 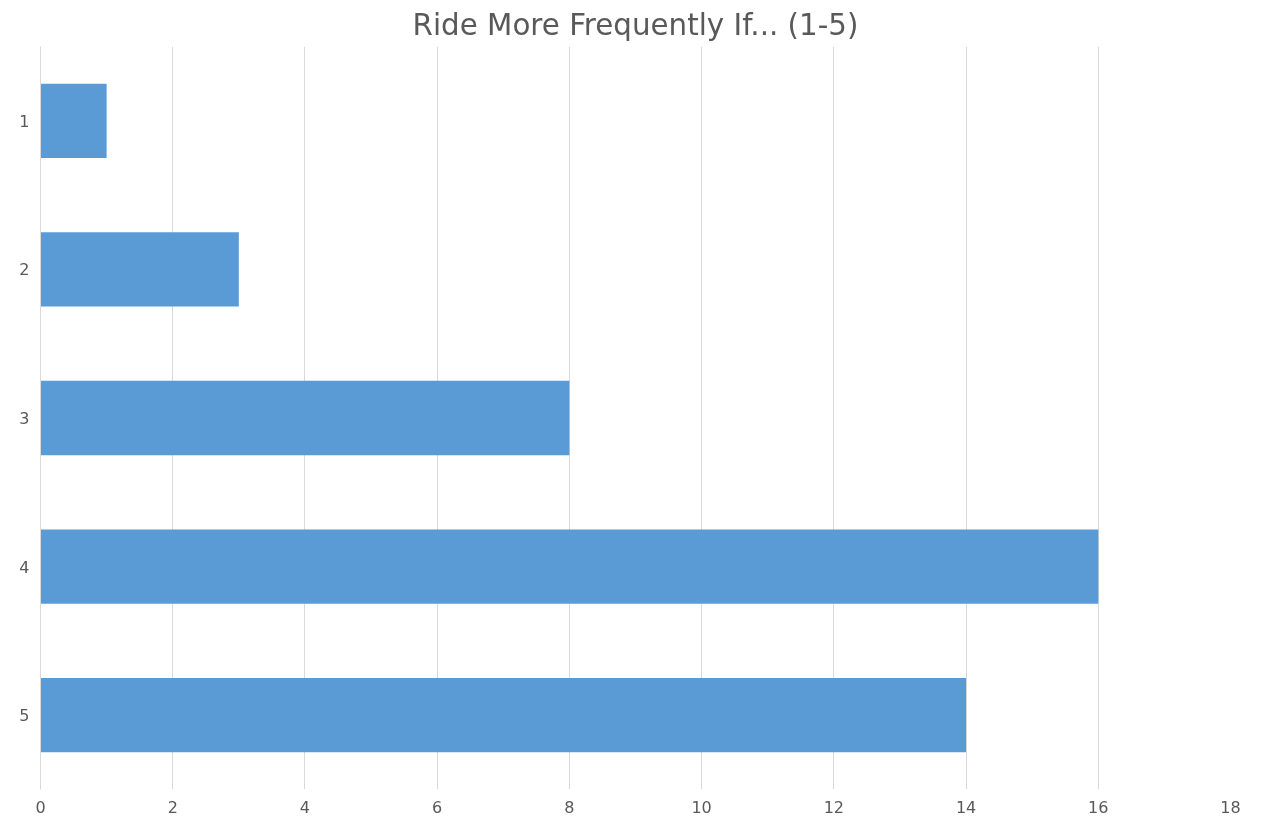 What do you see at coordinates (701, 807) in the screenshot?
I see `x-tick-label: 10` at bounding box center [701, 807].